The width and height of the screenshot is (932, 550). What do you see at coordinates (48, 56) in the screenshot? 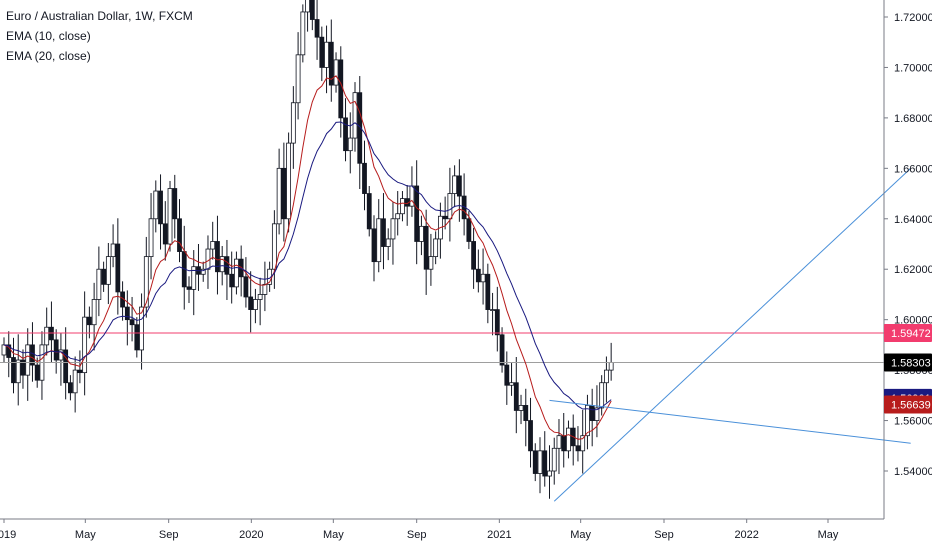
I see `legend-ema20: EMA (20, close)` at bounding box center [48, 56].